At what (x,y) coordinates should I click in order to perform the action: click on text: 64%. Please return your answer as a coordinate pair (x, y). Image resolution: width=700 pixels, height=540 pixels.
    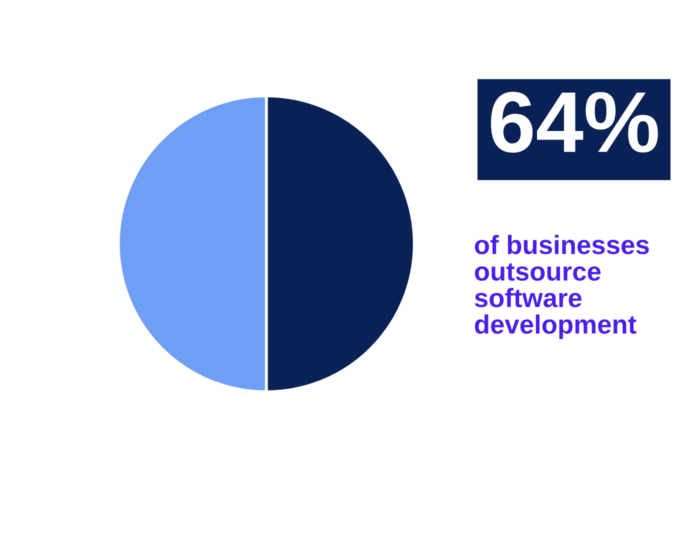
    Looking at the image, I should click on (574, 122).